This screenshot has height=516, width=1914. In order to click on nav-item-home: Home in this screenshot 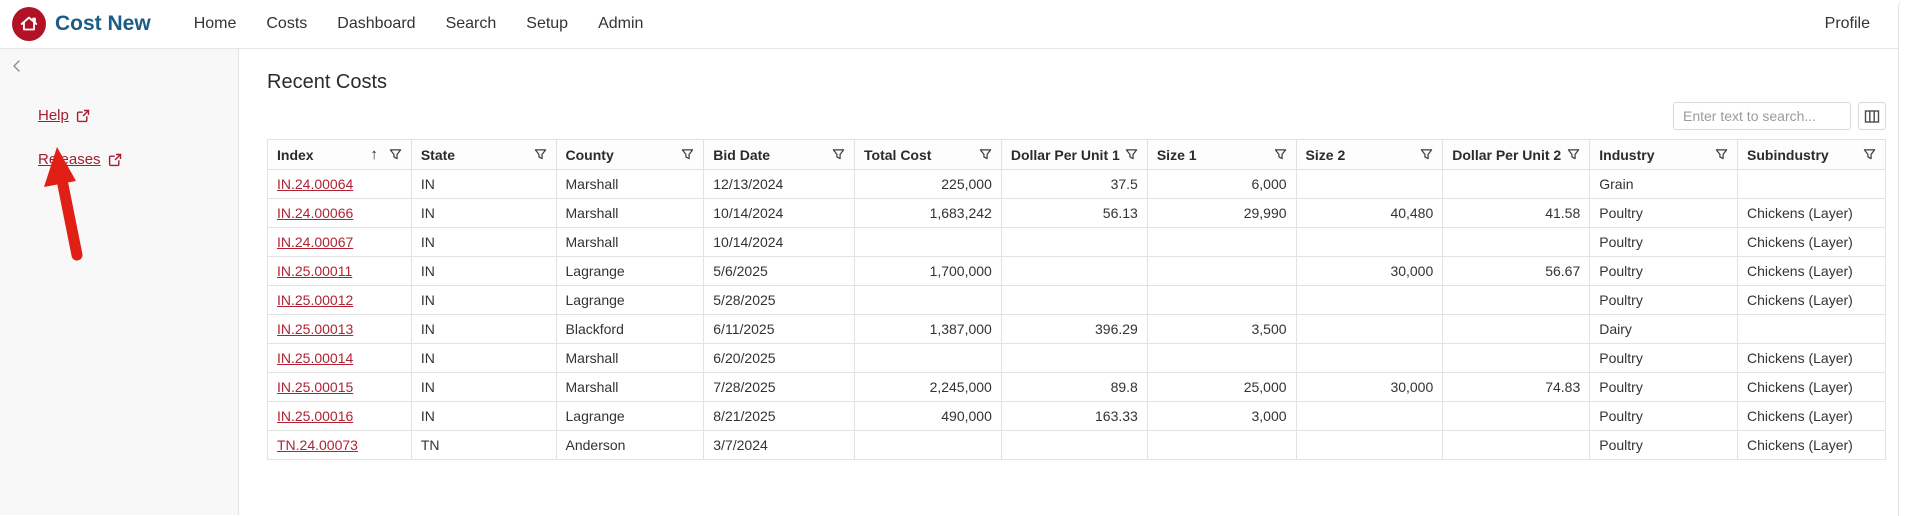, I will do `click(215, 23)`.